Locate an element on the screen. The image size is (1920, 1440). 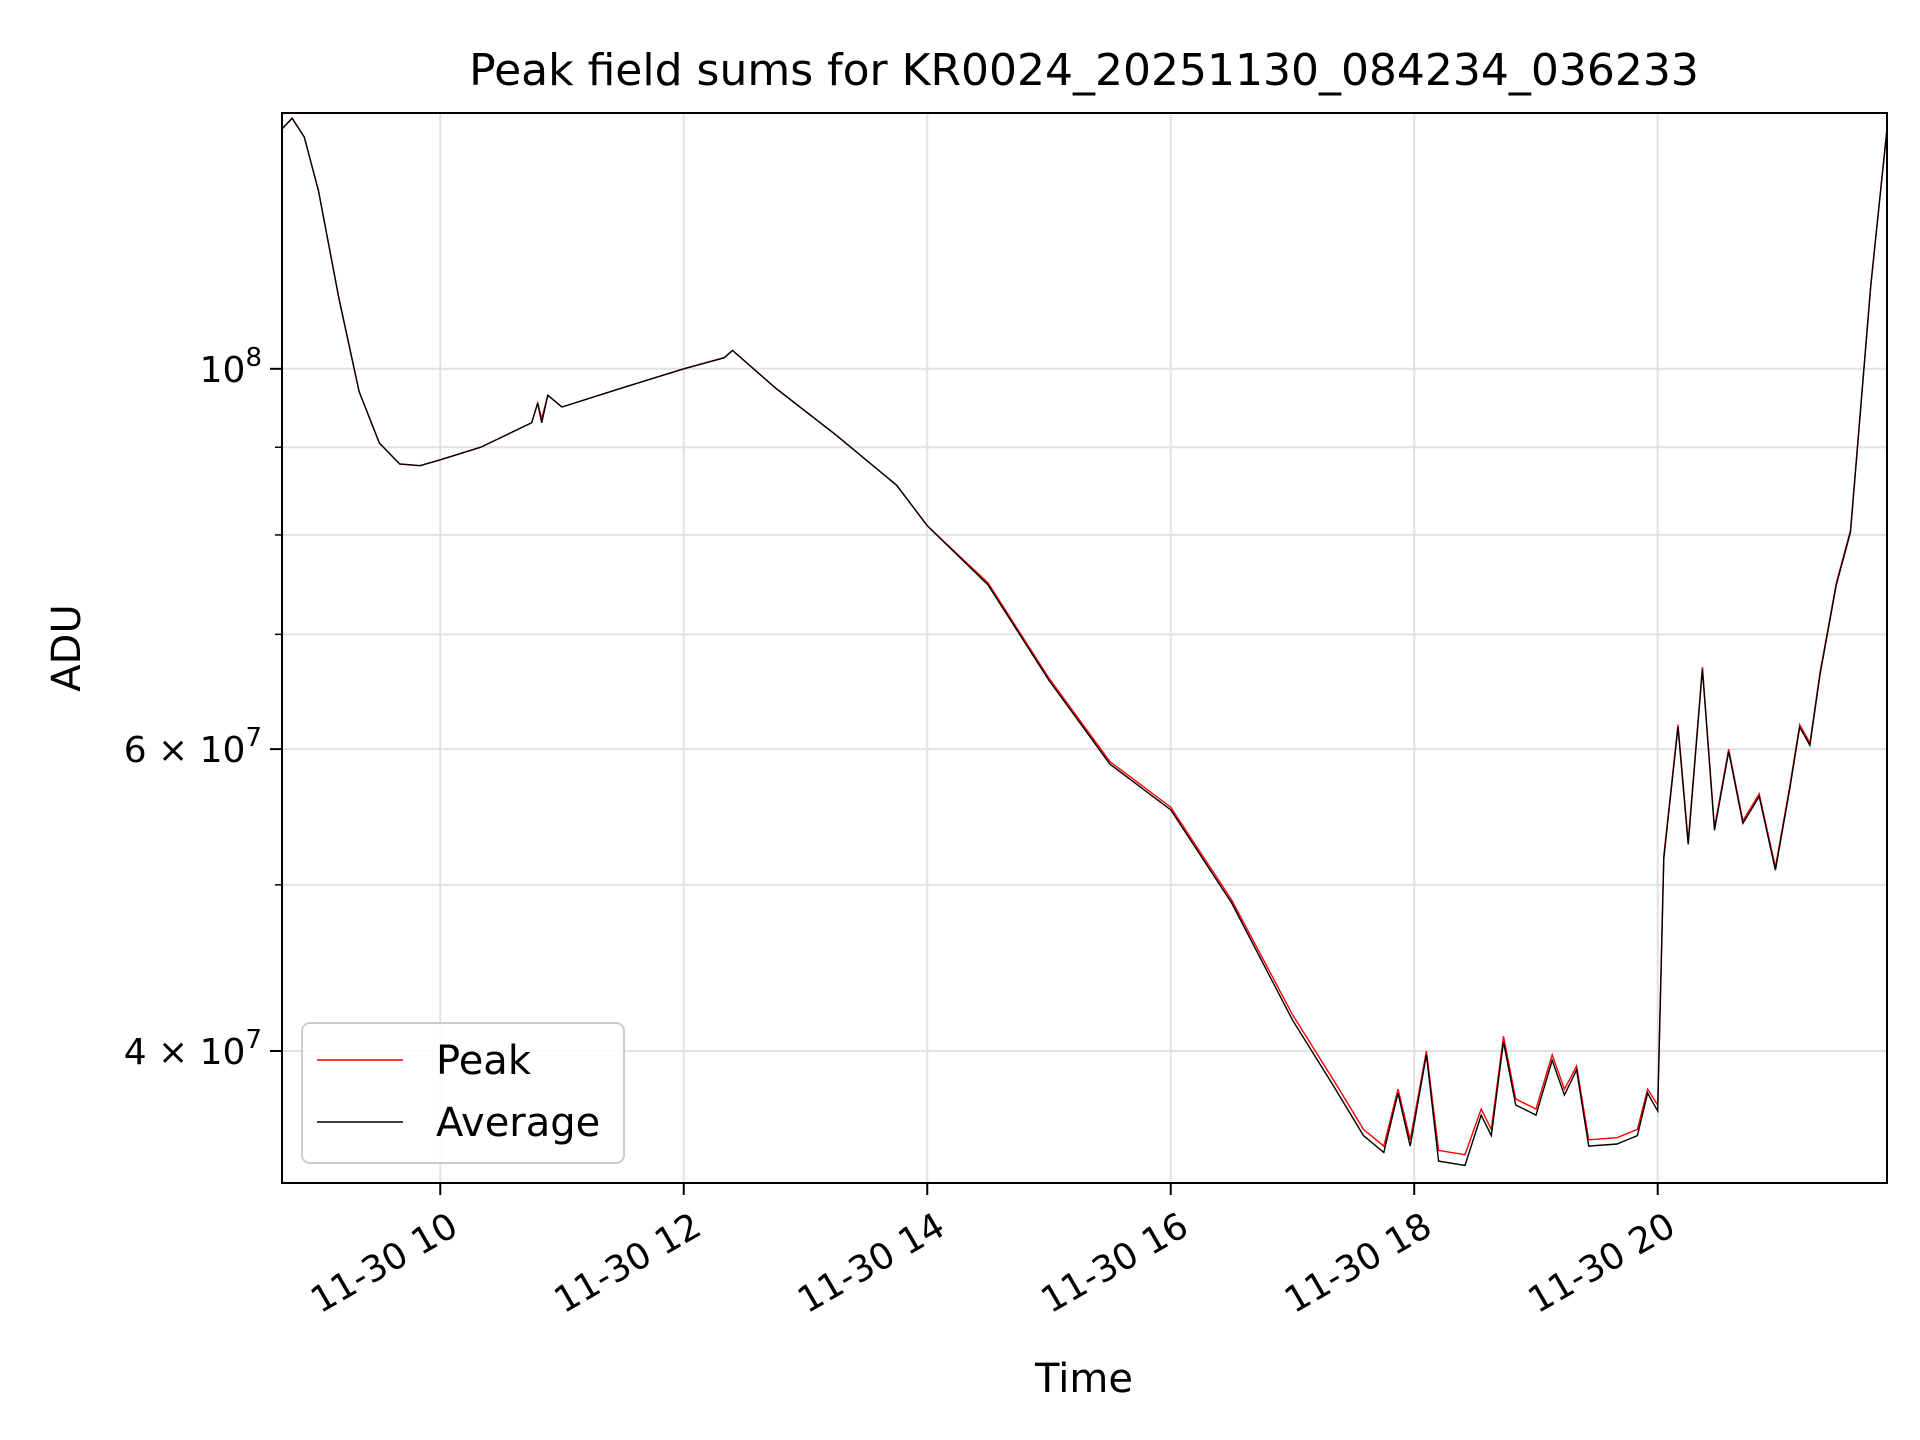
x-axis-label: Time is located at coordinates (1083, 1379).